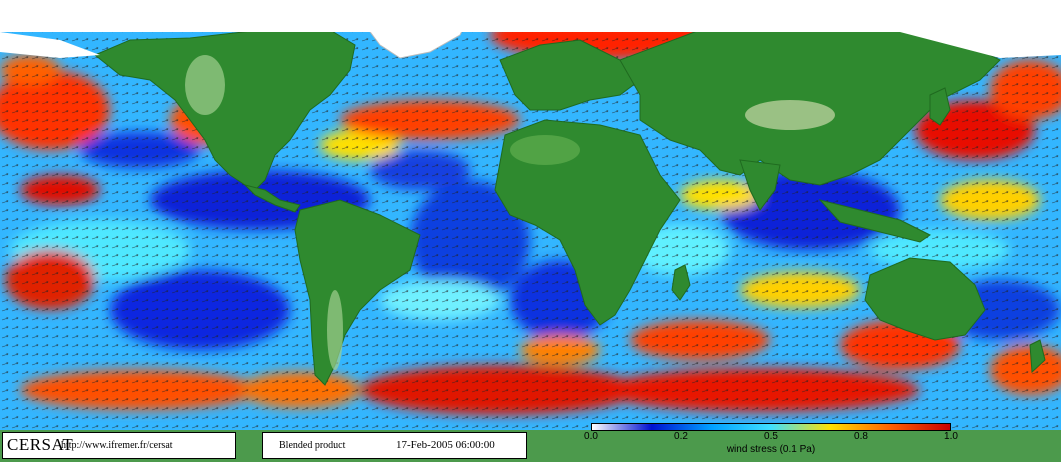 The width and height of the screenshot is (1061, 462). I want to click on colorbar-tick: 0.2, so click(681, 436).